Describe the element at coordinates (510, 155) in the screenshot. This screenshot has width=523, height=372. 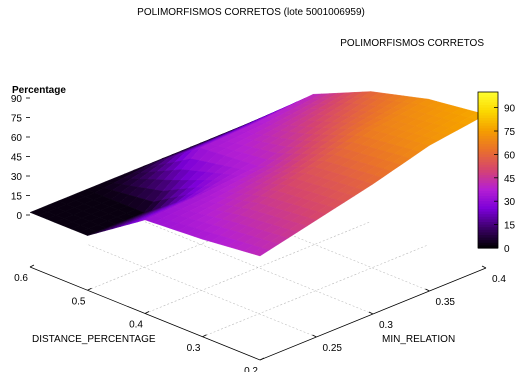
I see `colorbar-tick-label: 60` at that location.